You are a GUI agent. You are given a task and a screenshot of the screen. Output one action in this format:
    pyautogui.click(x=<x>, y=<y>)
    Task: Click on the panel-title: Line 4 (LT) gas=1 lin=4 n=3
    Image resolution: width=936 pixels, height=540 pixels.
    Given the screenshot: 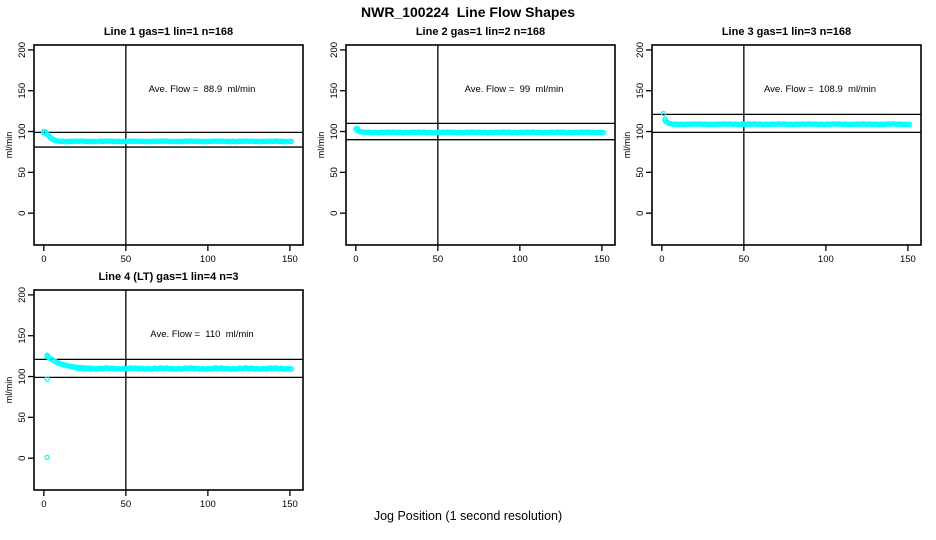 What is the action you would take?
    pyautogui.click(x=168, y=277)
    